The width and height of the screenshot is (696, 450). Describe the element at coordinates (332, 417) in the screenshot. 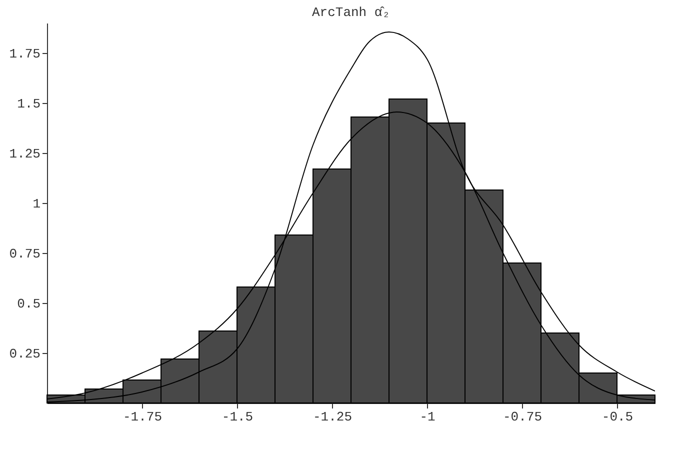

I see `x-tick-label: -1.25` at that location.